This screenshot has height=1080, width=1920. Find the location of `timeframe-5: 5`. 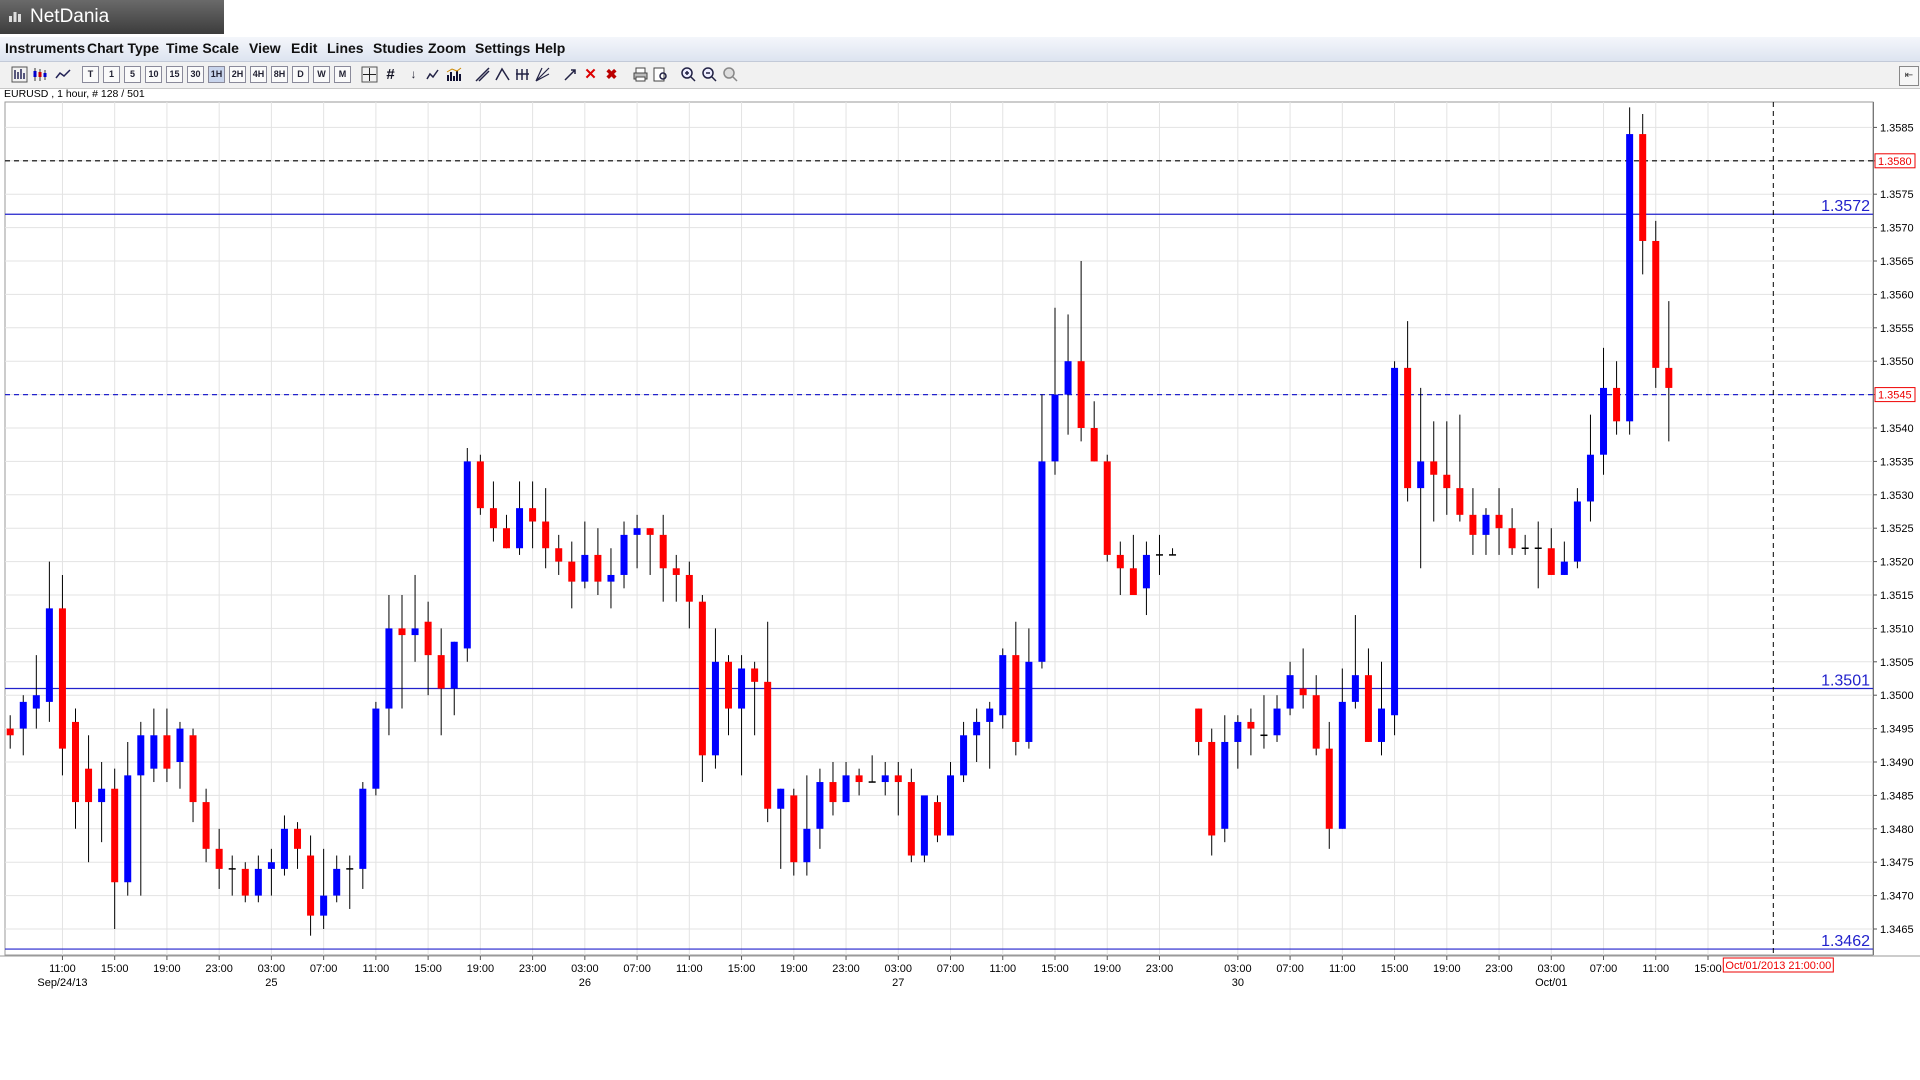

timeframe-5: 5 is located at coordinates (132, 74).